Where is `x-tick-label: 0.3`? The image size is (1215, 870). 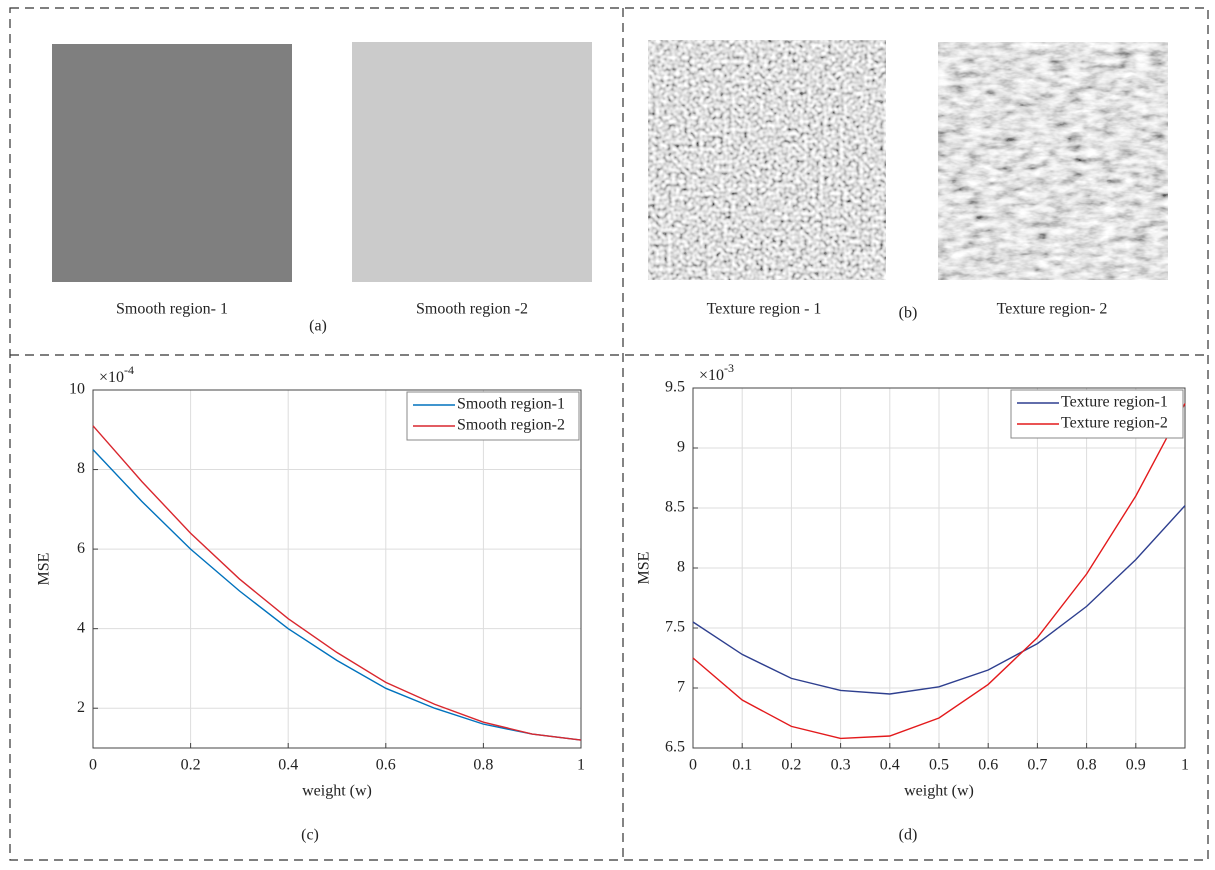
x-tick-label: 0.3 is located at coordinates (841, 765).